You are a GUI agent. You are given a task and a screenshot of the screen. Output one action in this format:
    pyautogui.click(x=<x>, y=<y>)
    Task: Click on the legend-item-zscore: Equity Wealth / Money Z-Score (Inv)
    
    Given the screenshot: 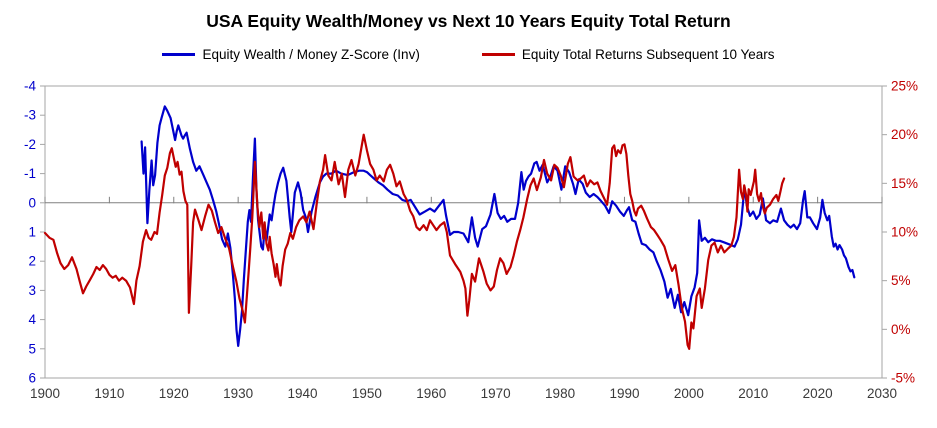 What is the action you would take?
    pyautogui.click(x=291, y=54)
    